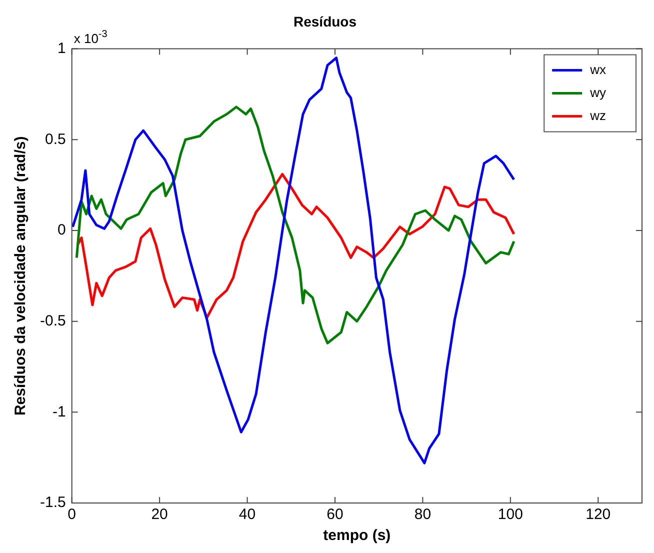 This screenshot has height=553, width=654. Describe the element at coordinates (55, 139) in the screenshot. I see `y-tick-label: 0.5` at that location.